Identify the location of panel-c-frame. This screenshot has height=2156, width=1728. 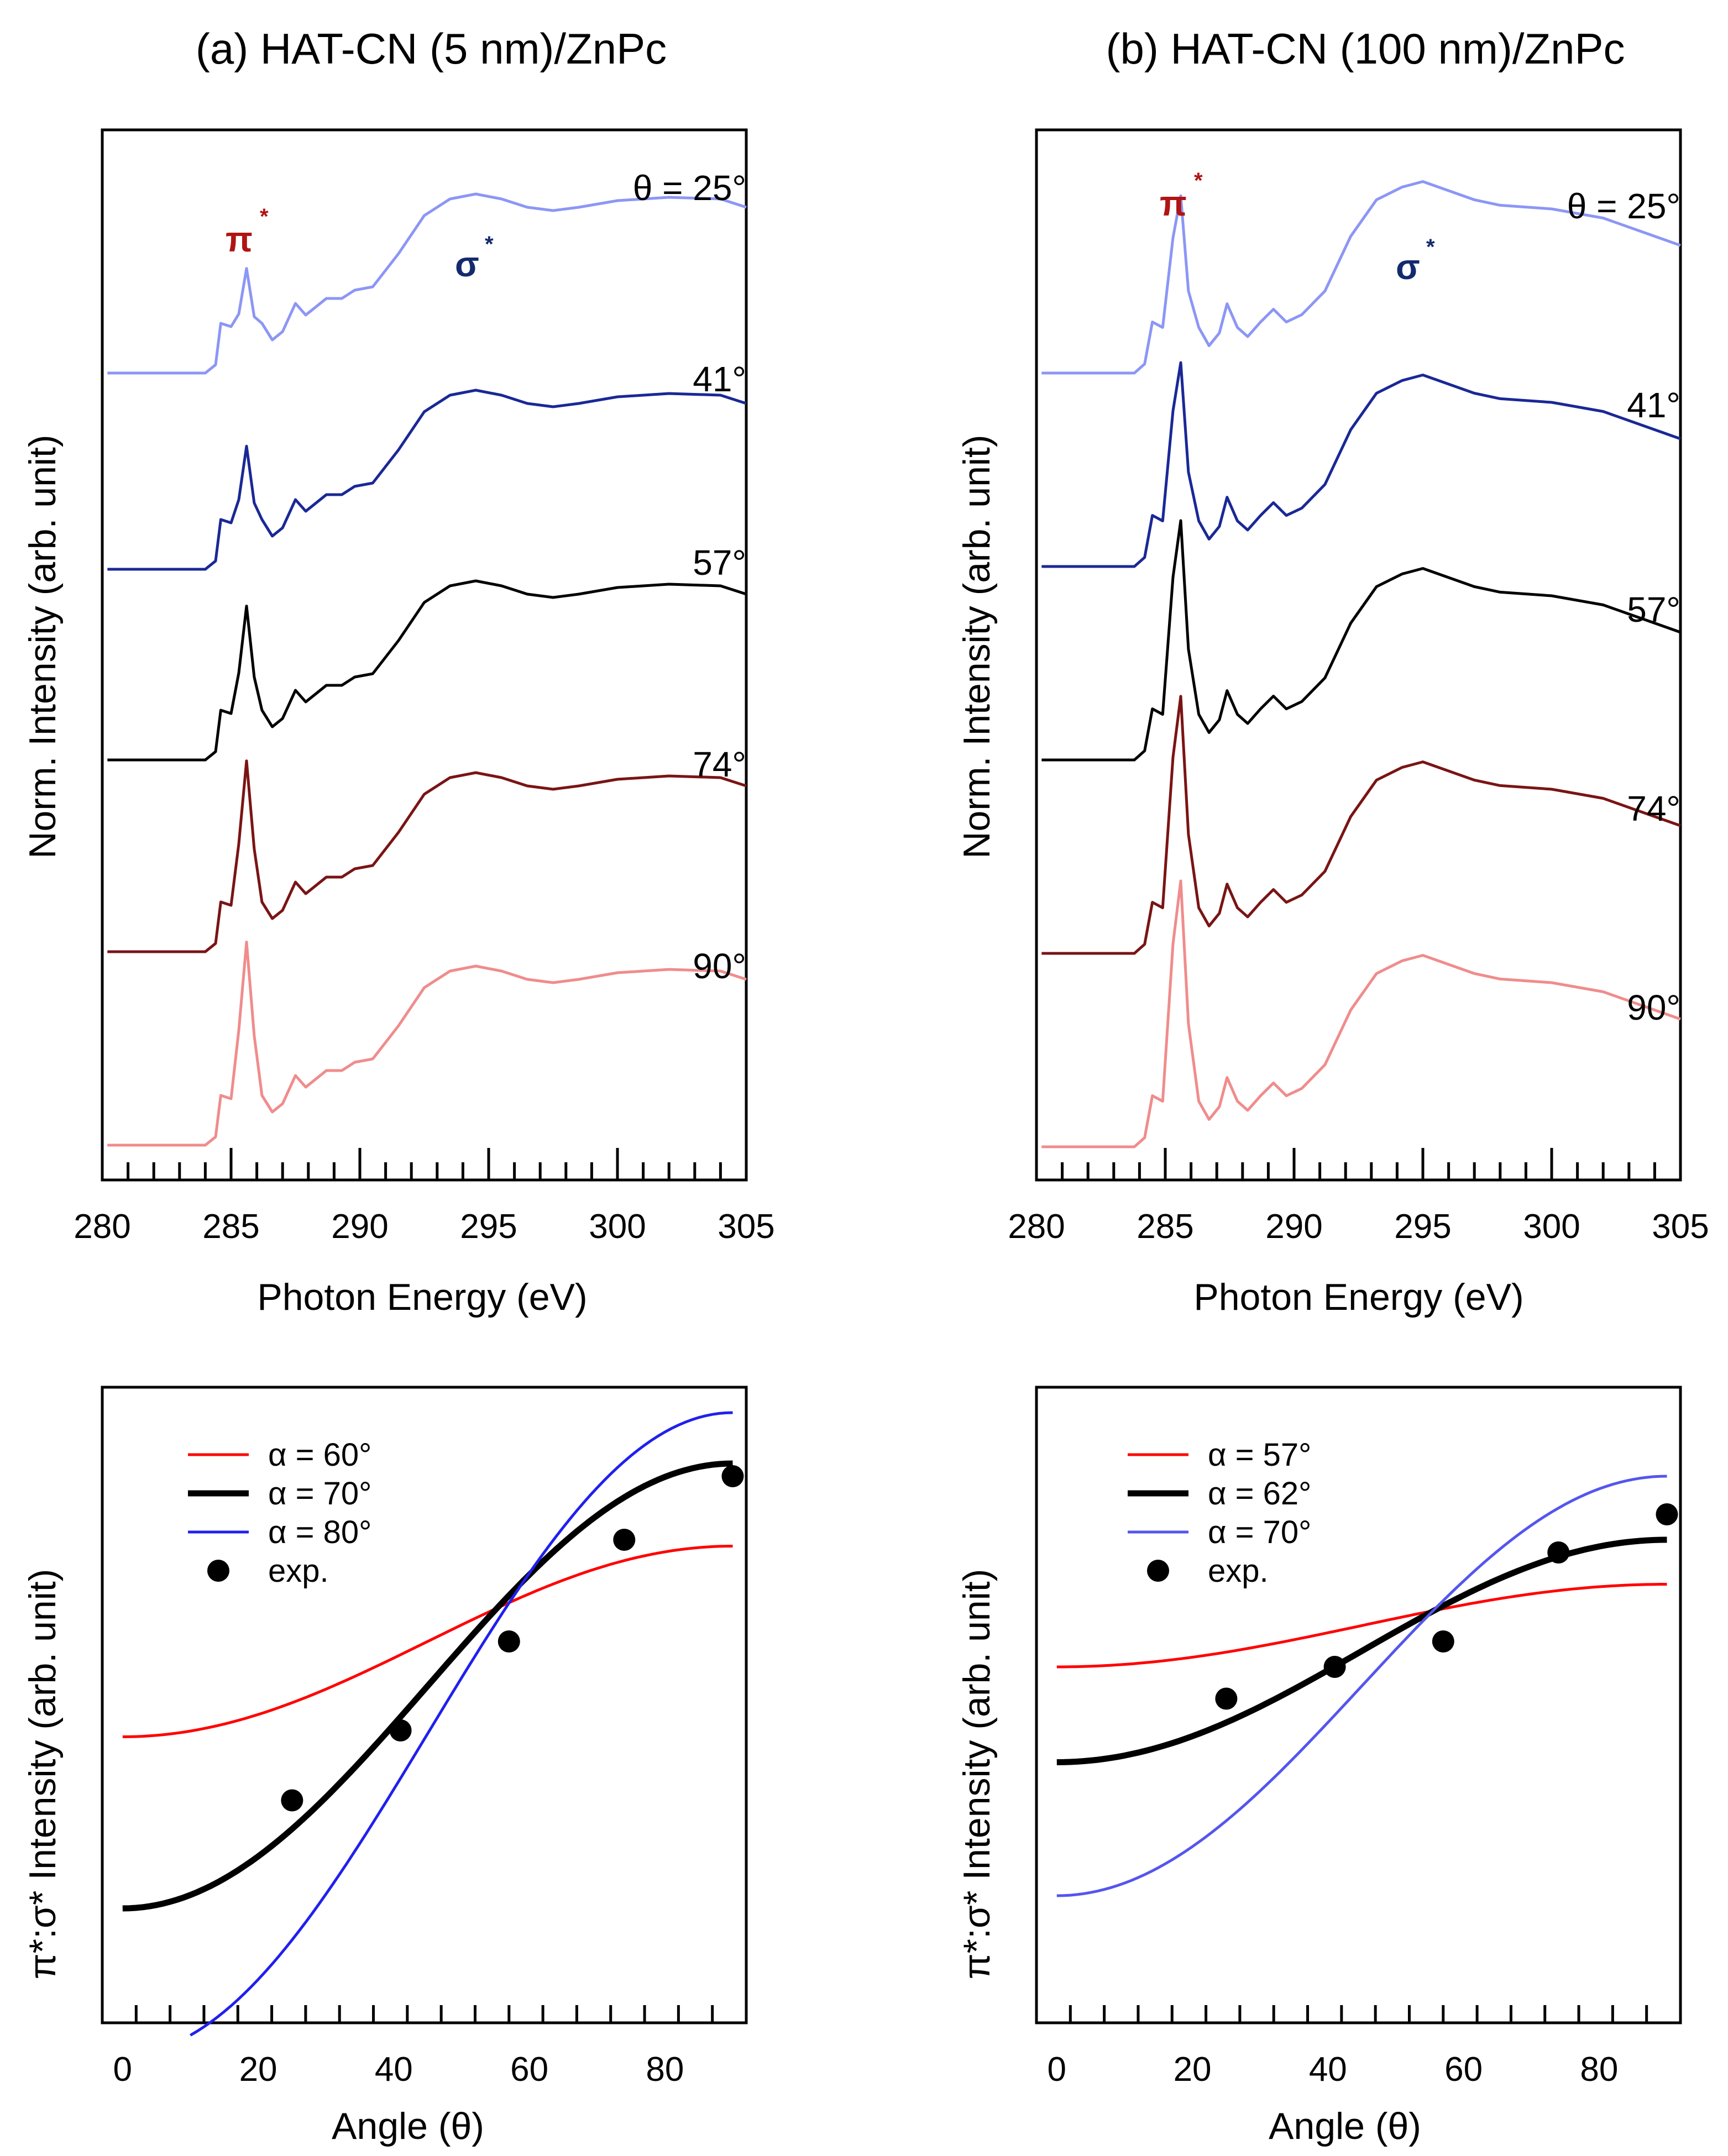
(424, 1705).